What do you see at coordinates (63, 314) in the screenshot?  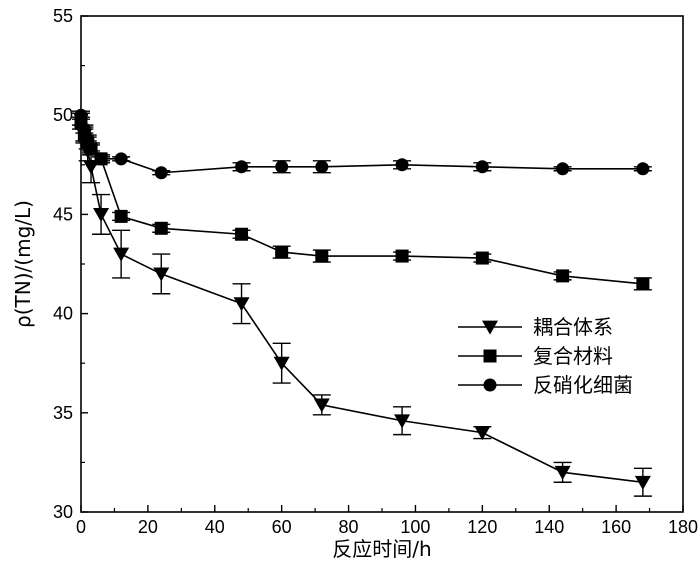 I see `y-tick-label: 40` at bounding box center [63, 314].